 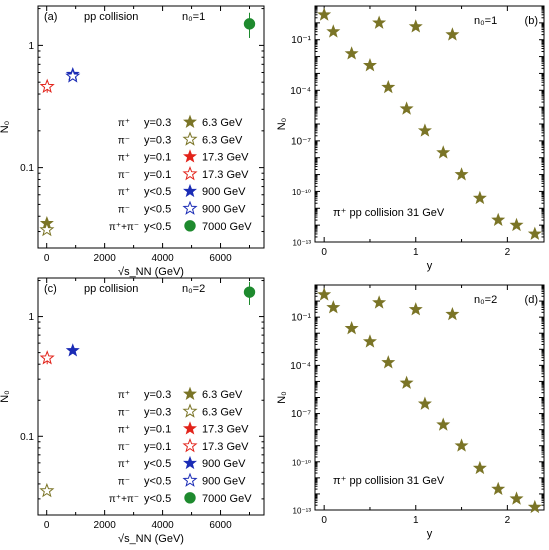 What do you see at coordinates (227, 227) in the screenshot?
I see `legend-energy: 7000 GeV` at bounding box center [227, 227].